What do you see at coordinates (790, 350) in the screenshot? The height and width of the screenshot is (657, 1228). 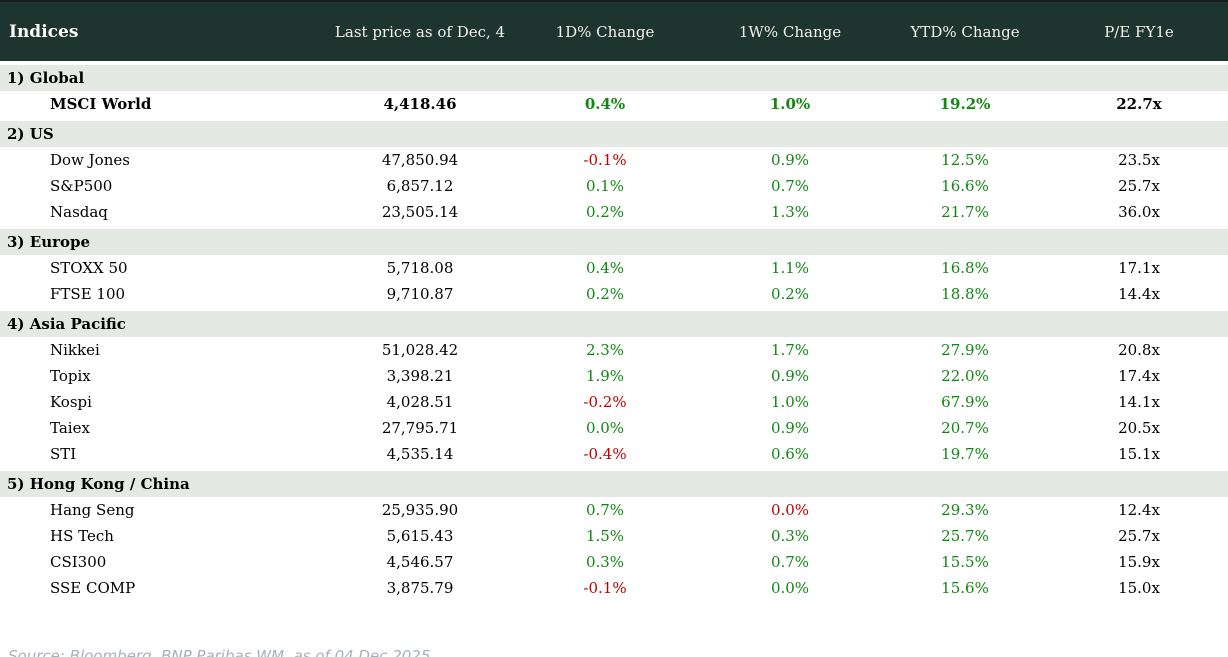 I see `change-1w-cell: 1.7%` at bounding box center [790, 350].